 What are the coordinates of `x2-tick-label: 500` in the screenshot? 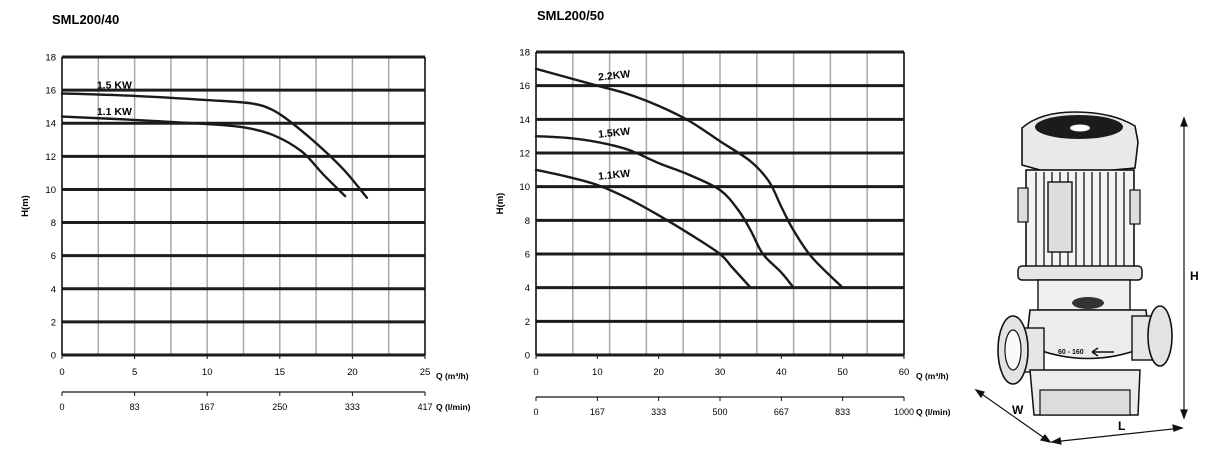 It's located at (719, 412).